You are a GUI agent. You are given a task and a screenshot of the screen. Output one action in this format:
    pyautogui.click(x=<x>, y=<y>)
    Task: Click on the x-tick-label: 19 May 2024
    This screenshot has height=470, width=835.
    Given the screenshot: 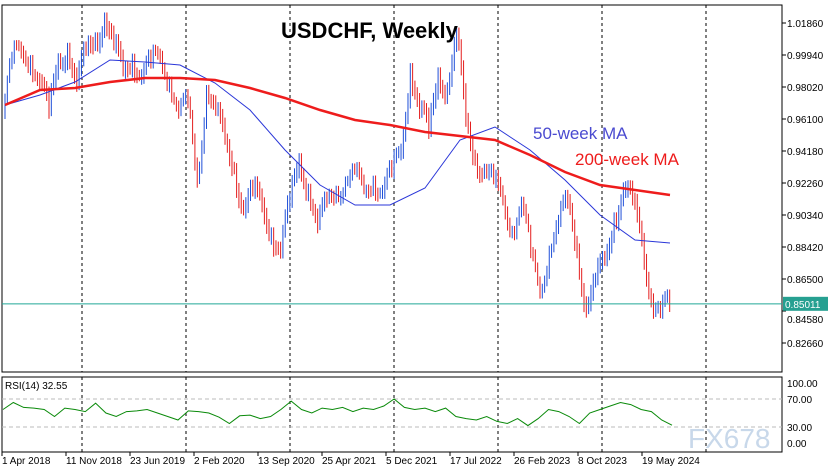 What is the action you would take?
    pyautogui.click(x=671, y=461)
    